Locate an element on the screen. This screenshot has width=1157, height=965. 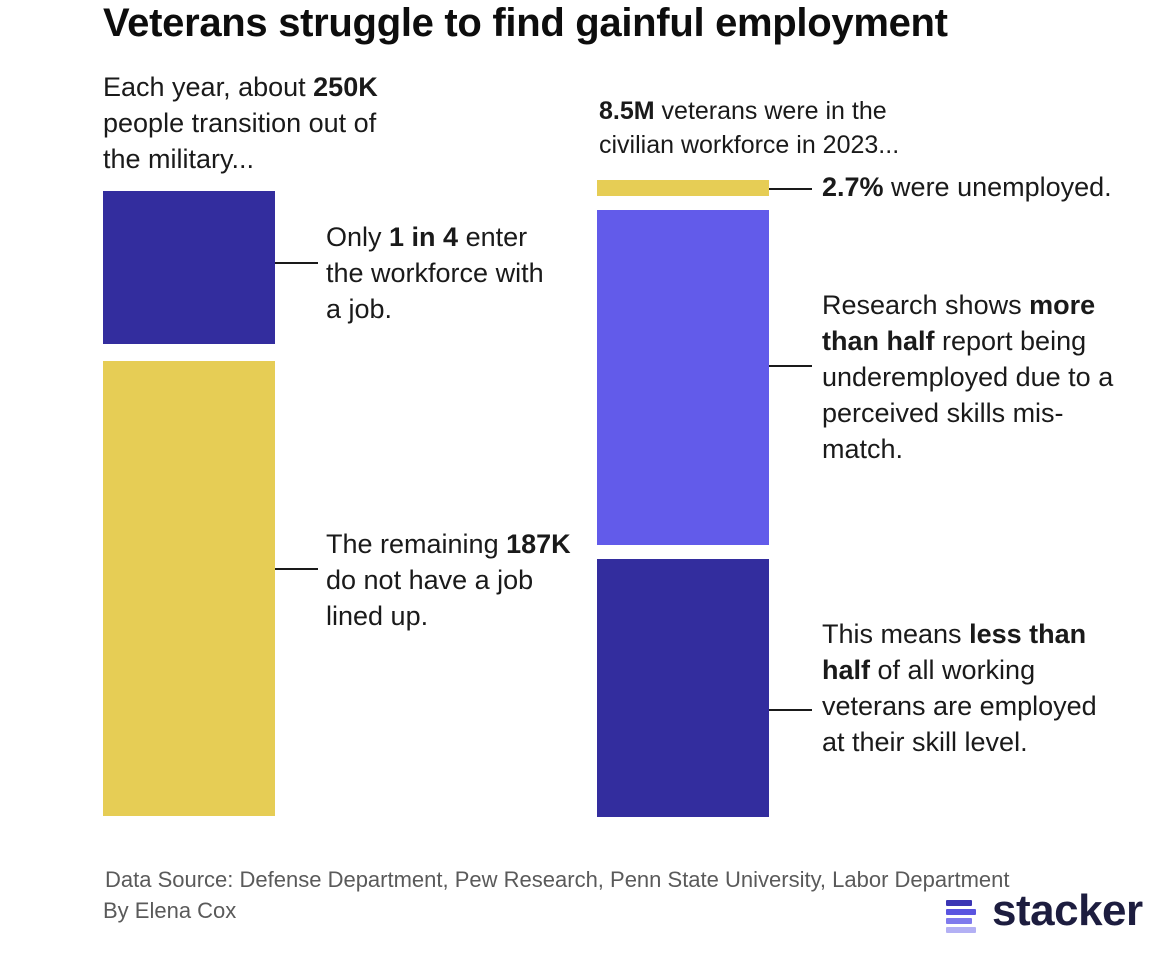
left-bottom-bold: 187K is located at coordinates (538, 544).